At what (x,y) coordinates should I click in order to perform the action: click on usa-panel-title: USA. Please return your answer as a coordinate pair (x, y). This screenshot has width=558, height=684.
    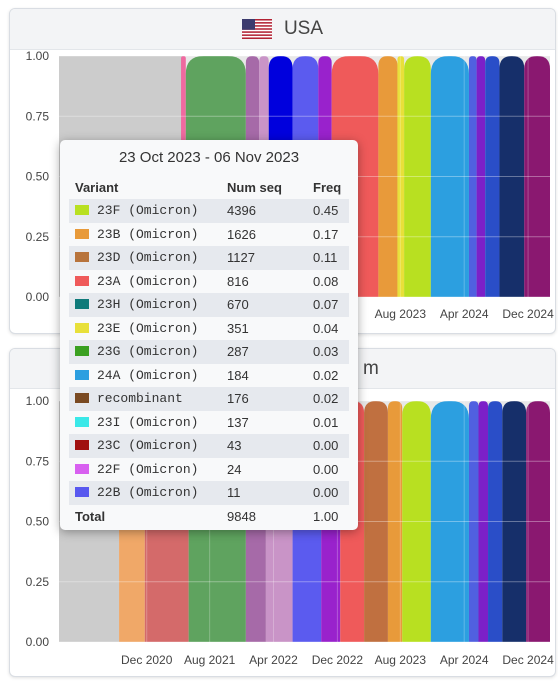
    Looking at the image, I should click on (303, 28).